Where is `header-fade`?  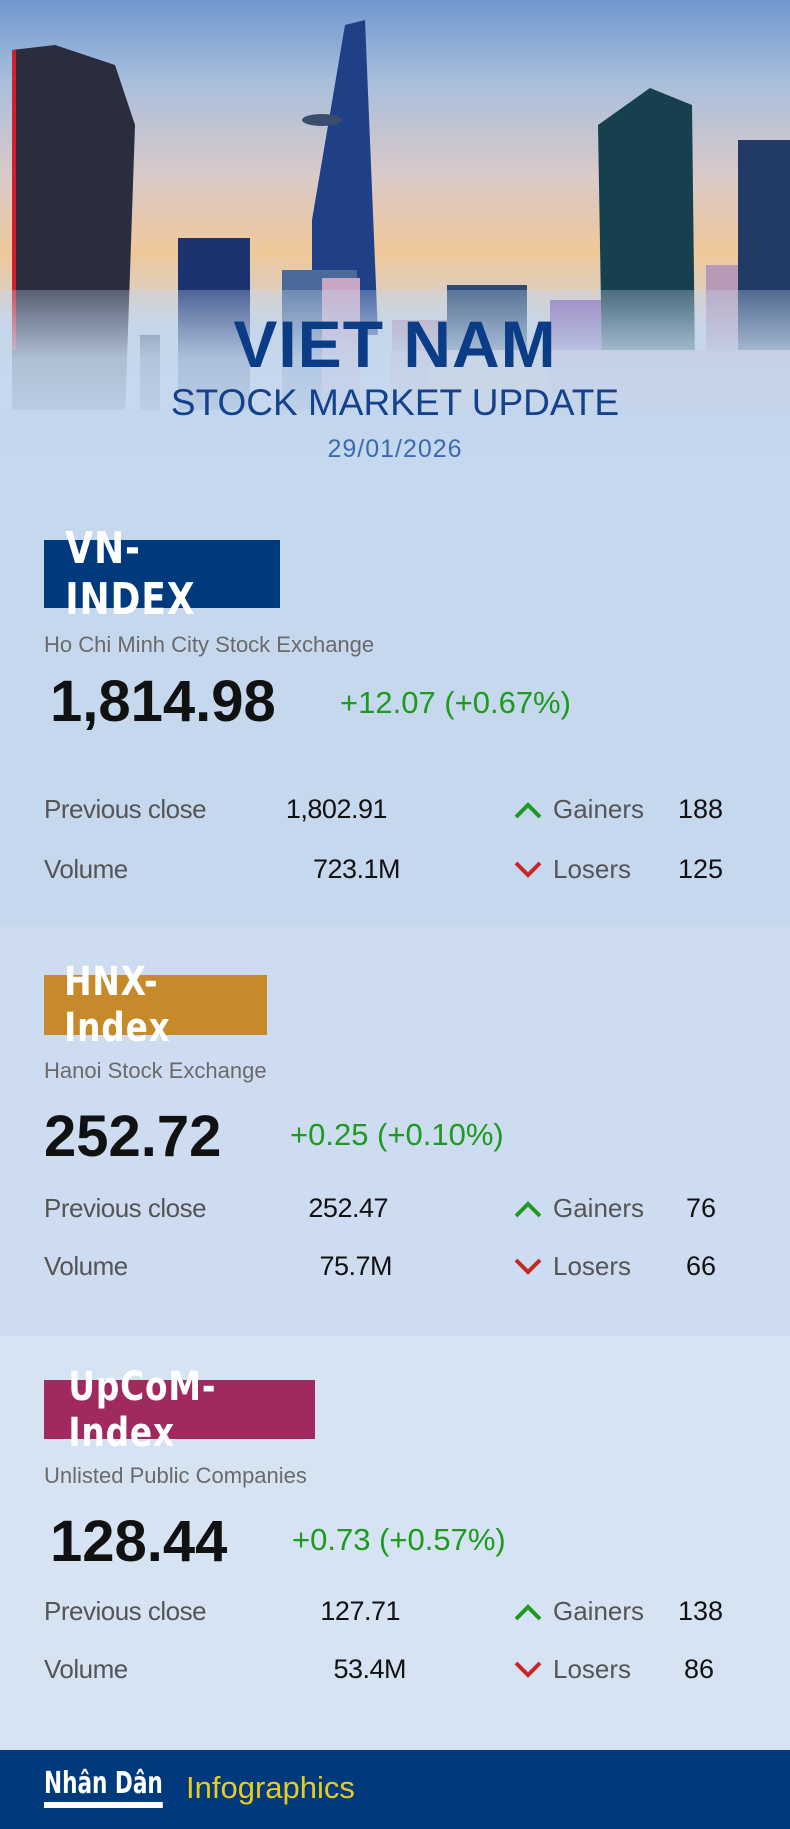 header-fade is located at coordinates (395, 375).